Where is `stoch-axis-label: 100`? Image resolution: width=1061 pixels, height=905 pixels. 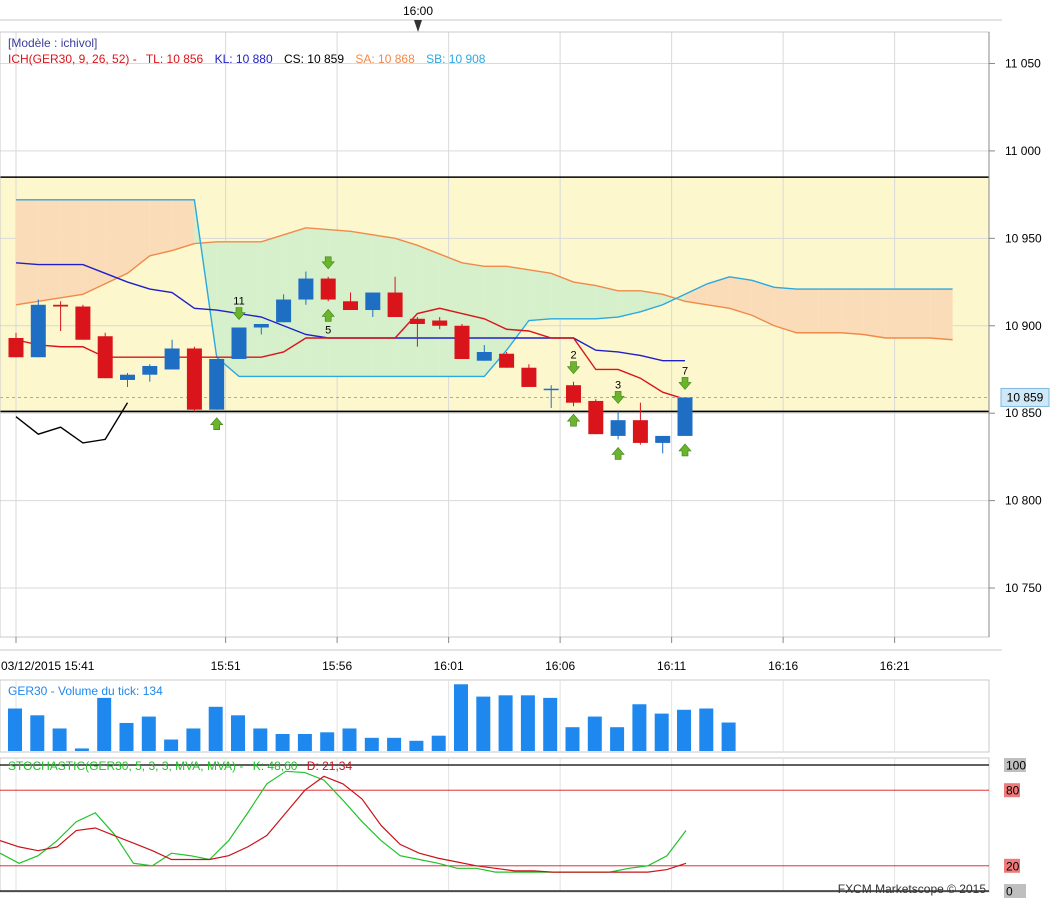 stoch-axis-label: 100 is located at coordinates (1016, 766).